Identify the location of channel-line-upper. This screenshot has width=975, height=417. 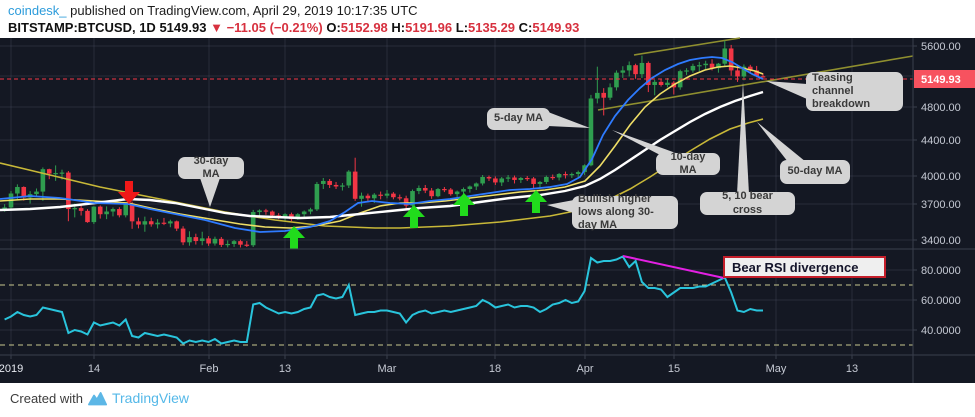
(687, 46).